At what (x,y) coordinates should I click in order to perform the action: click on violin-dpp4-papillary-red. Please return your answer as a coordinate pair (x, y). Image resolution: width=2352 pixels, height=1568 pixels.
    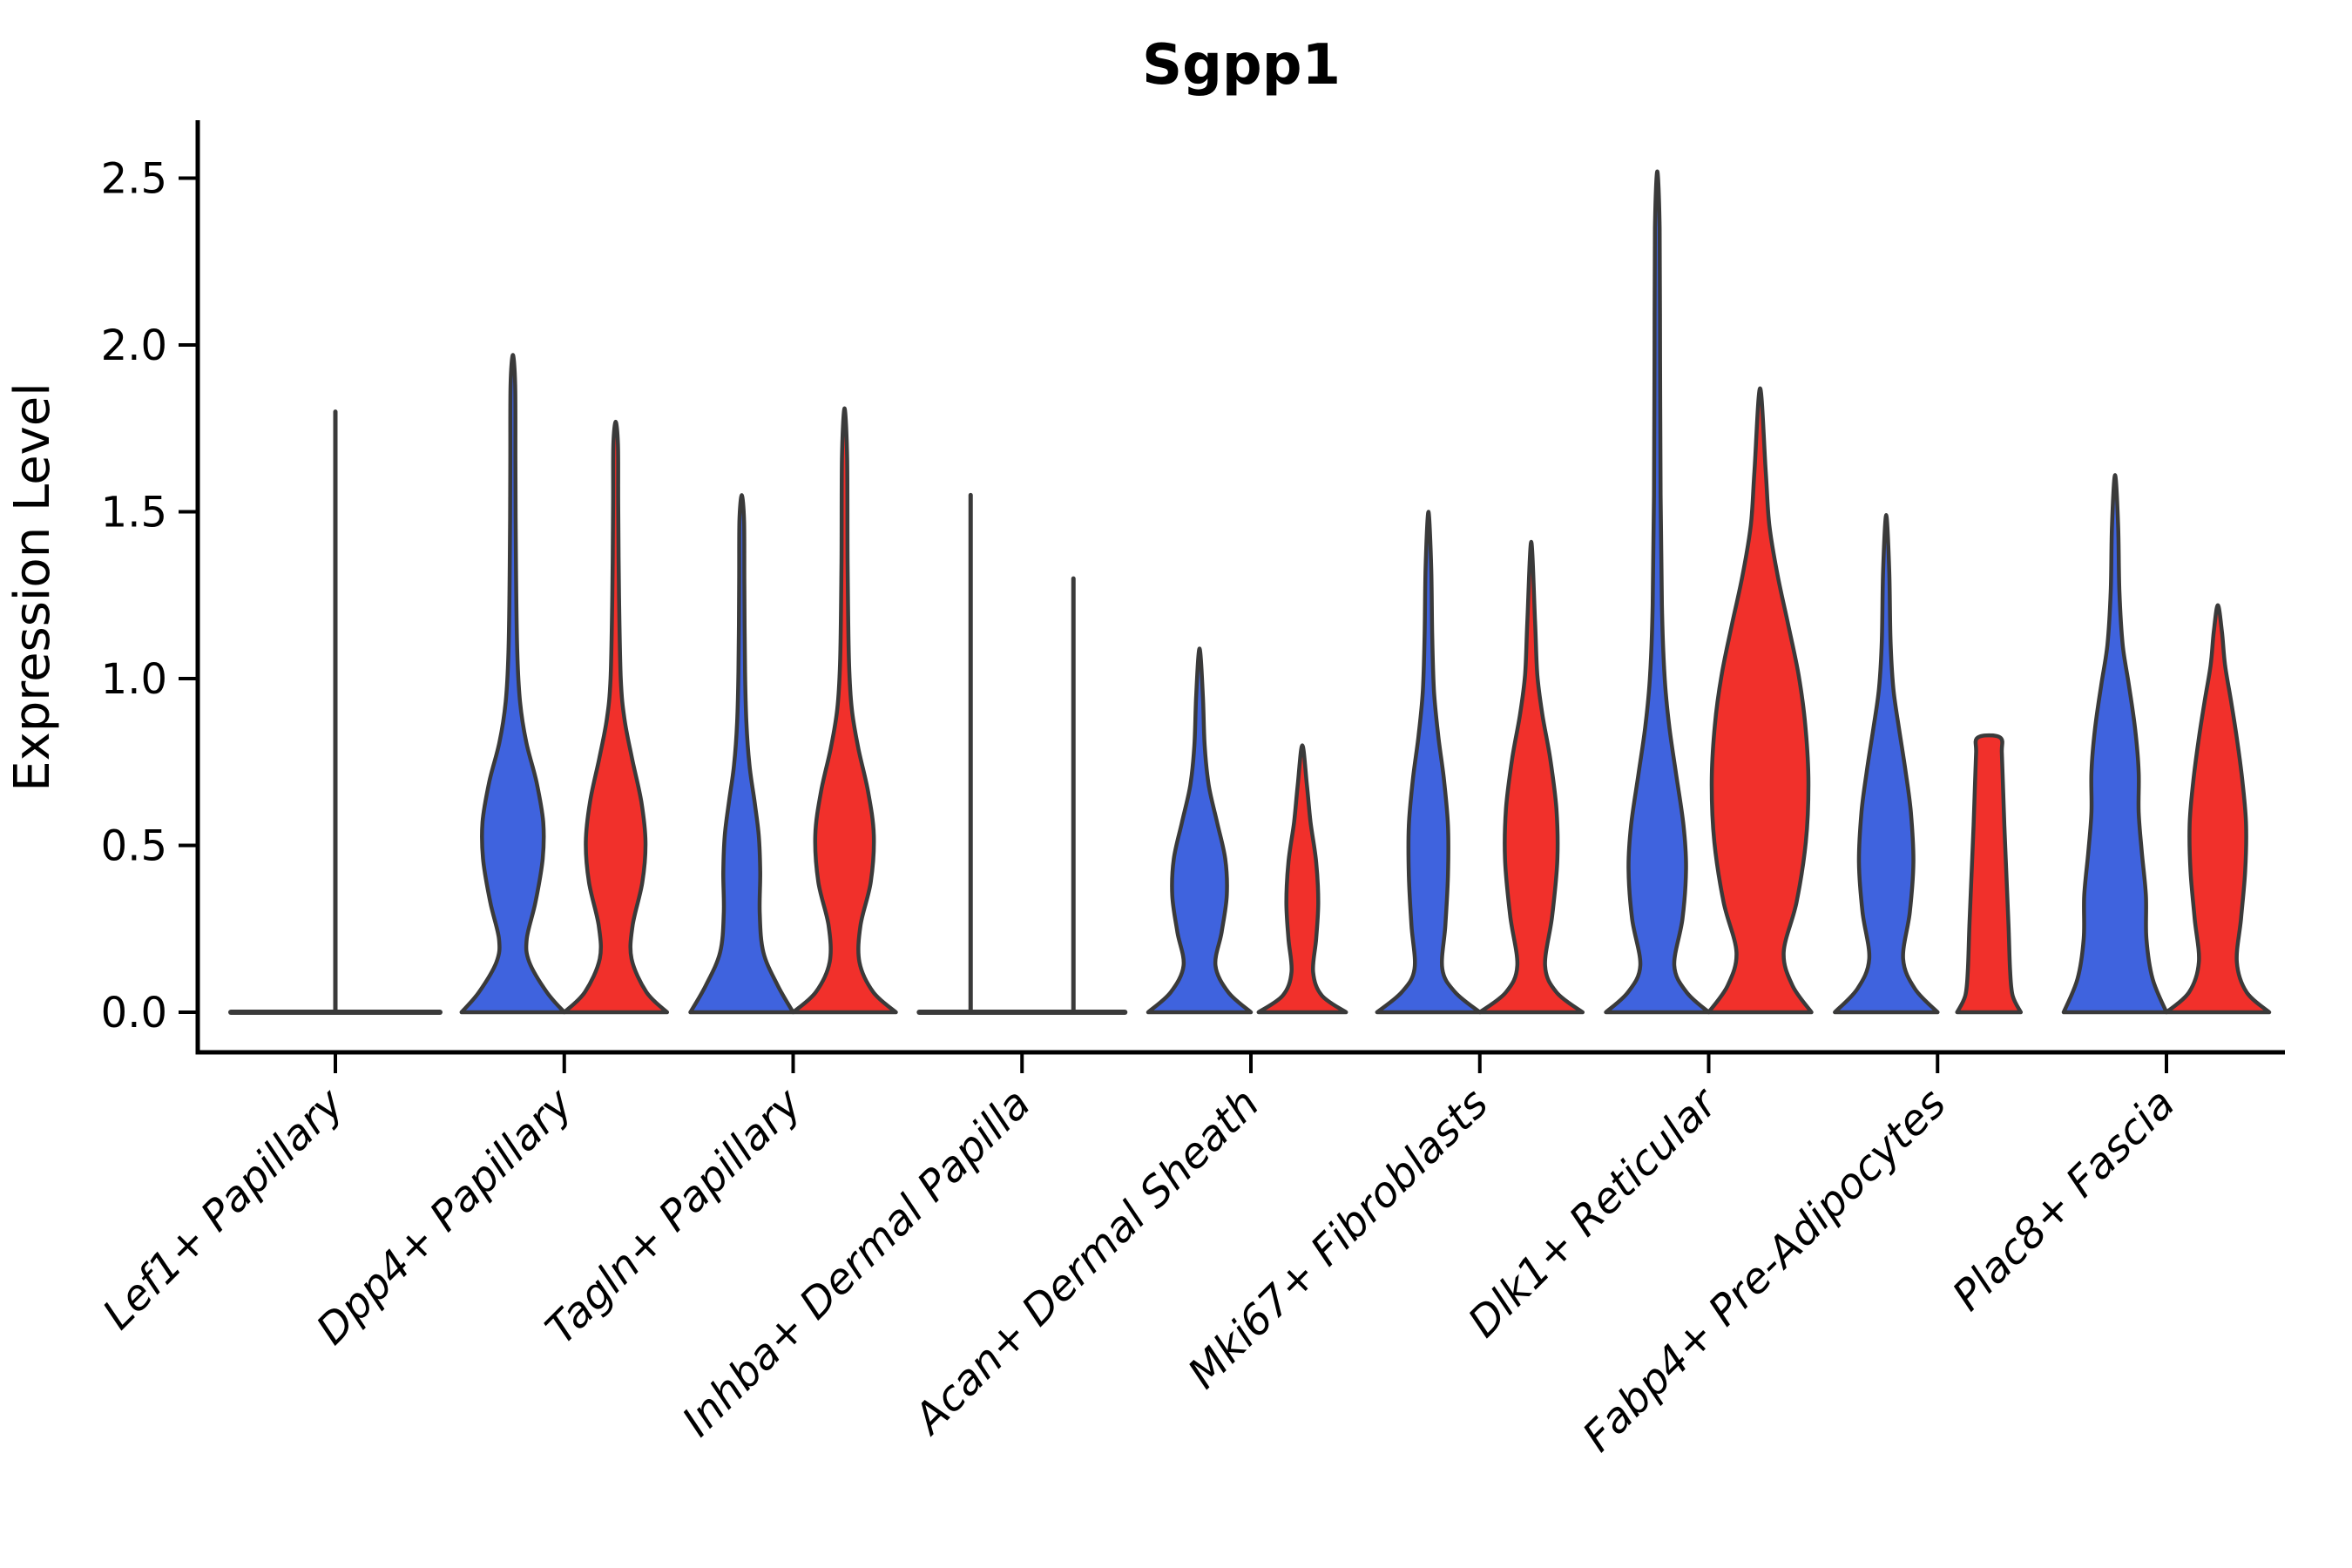
    Looking at the image, I should click on (616, 717).